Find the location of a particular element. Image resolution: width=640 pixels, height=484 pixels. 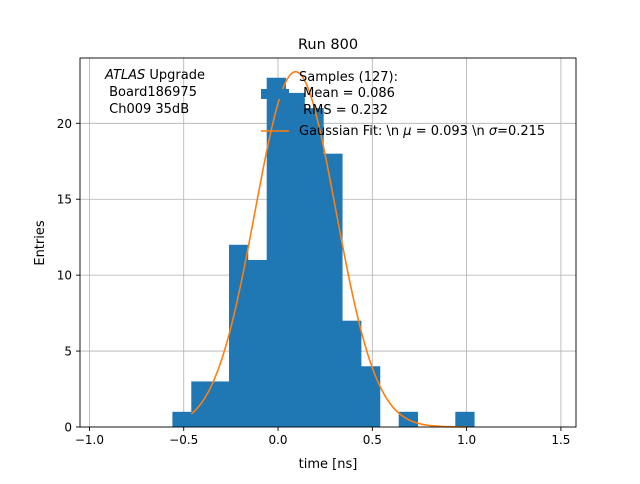

atlas-annotation: ATLAS Upgrade Board186975 Ch009 35dB is located at coordinates (154, 92).